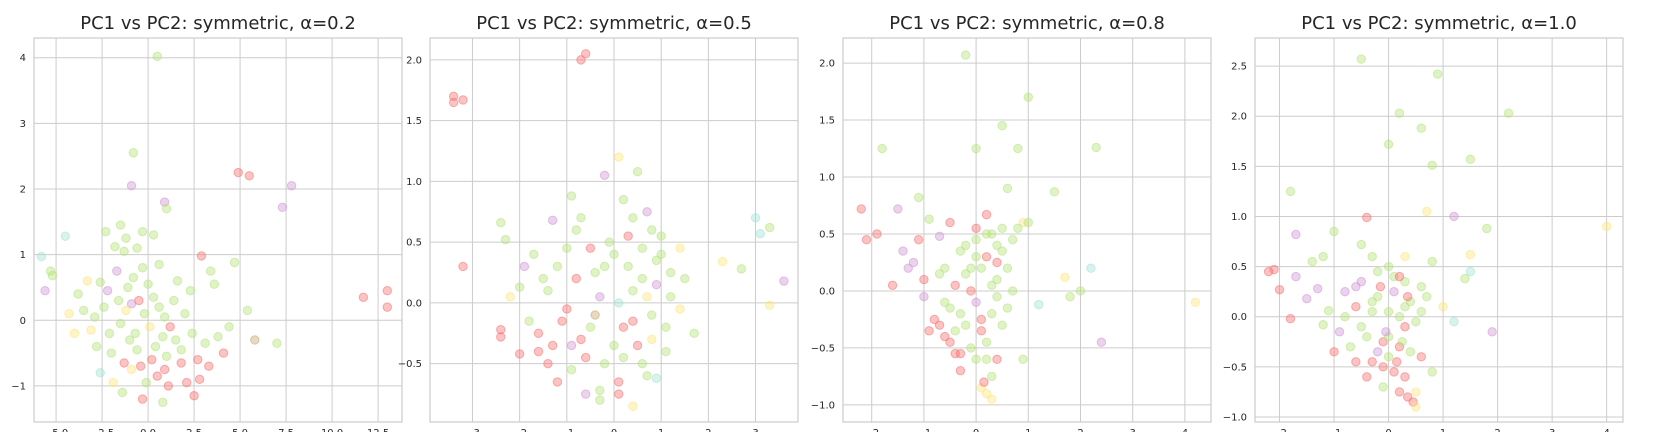 Image resolution: width=1656 pixels, height=432 pixels. What do you see at coordinates (1606, 430) in the screenshot?
I see `x-tick-label-4-6: 4` at bounding box center [1606, 430].